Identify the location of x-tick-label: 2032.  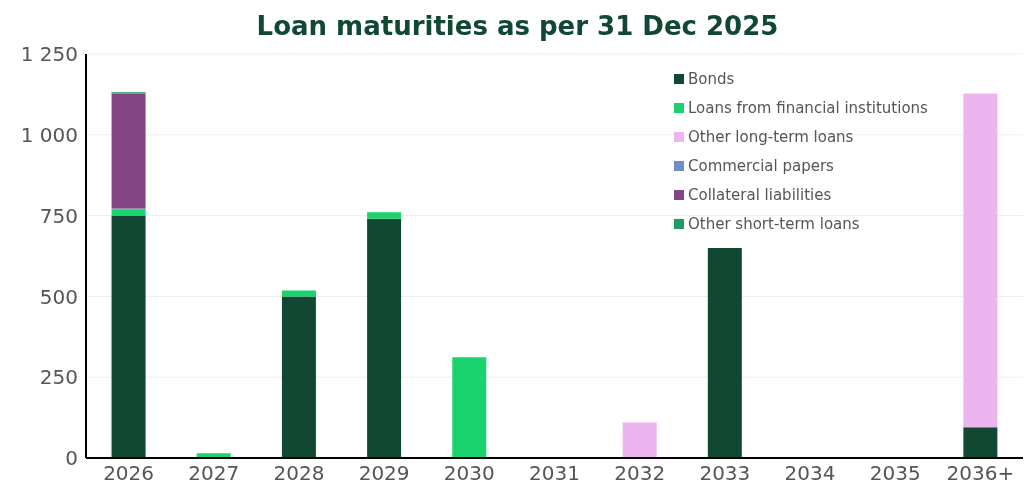
(640, 473).